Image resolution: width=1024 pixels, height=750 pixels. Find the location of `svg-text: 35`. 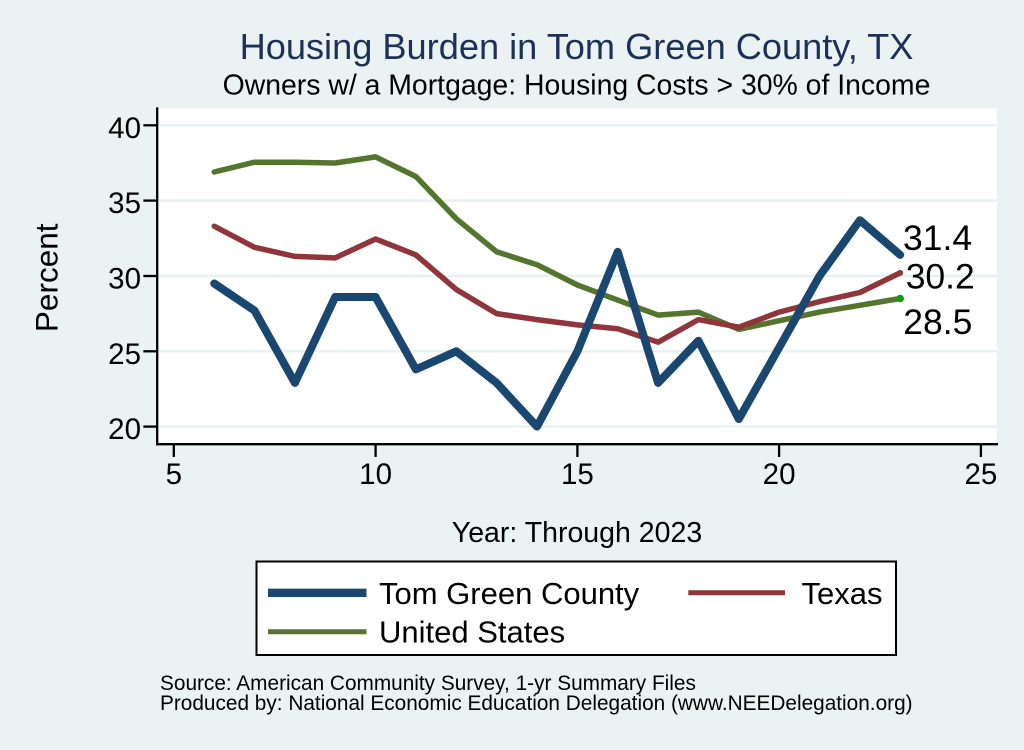

svg-text: 35 is located at coordinates (124, 203).